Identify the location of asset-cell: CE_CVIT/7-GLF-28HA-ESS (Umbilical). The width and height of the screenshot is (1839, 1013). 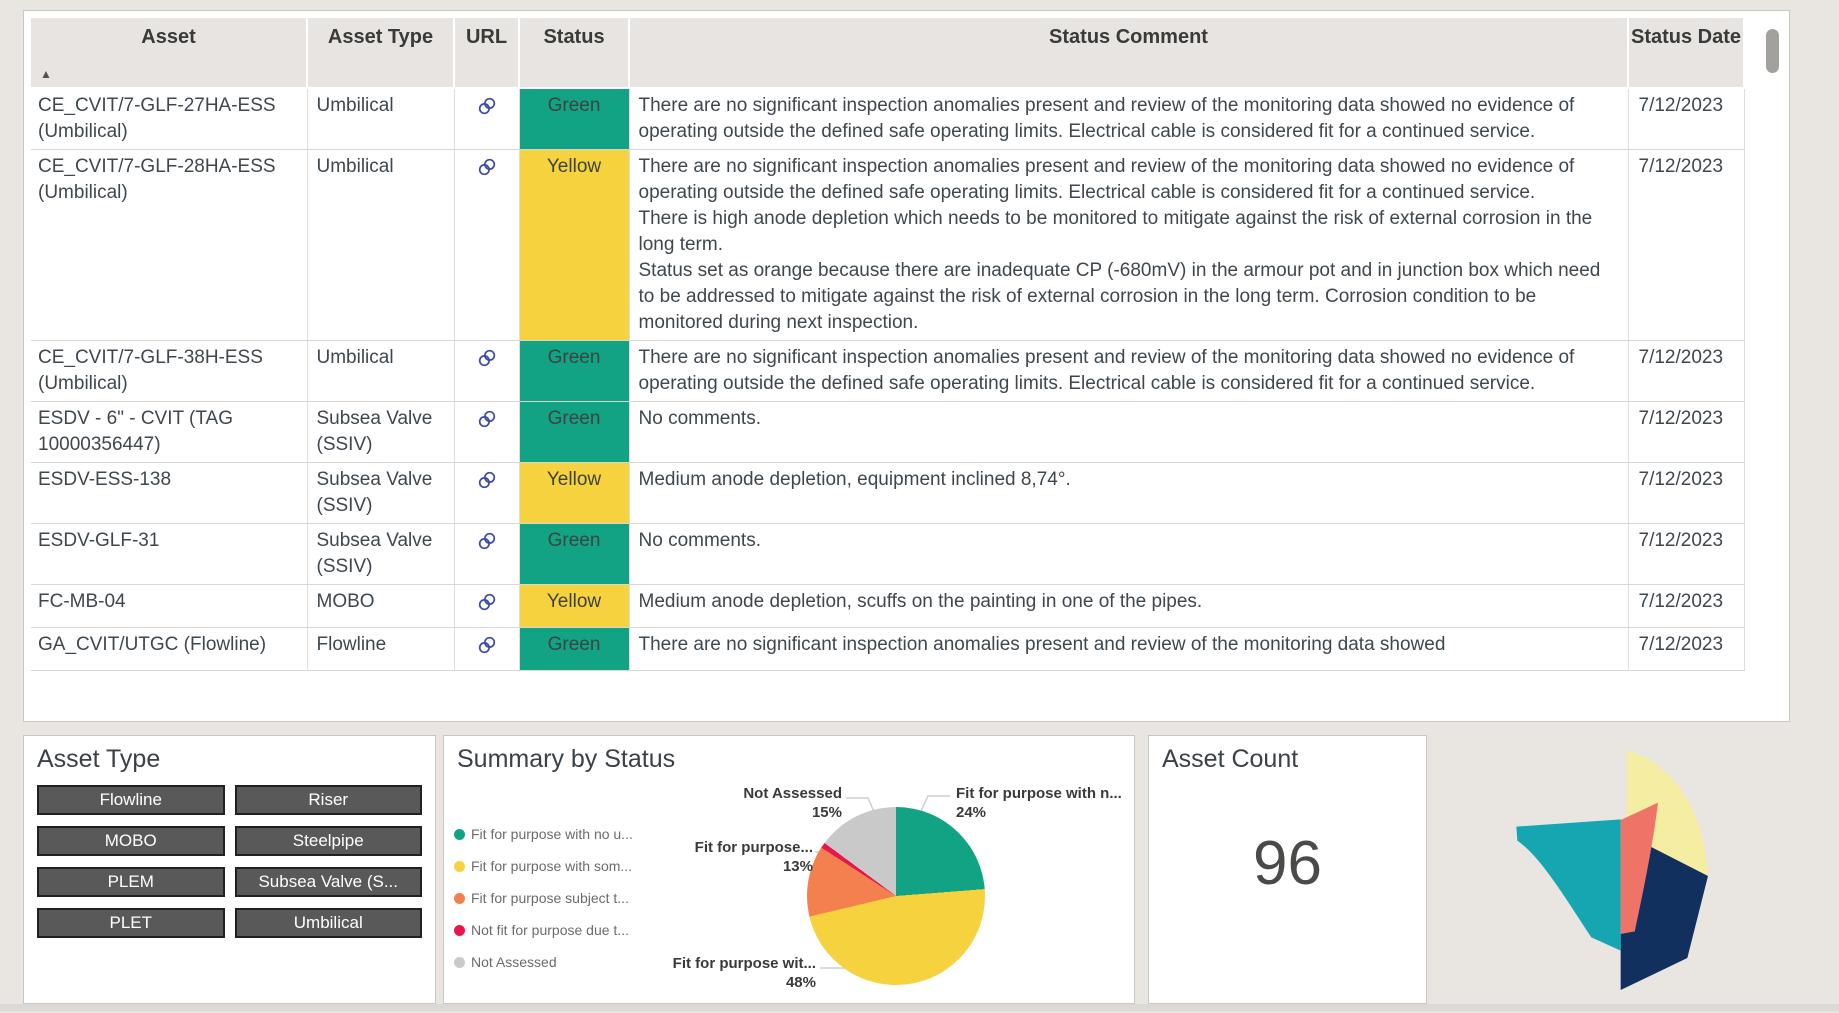
(169, 245).